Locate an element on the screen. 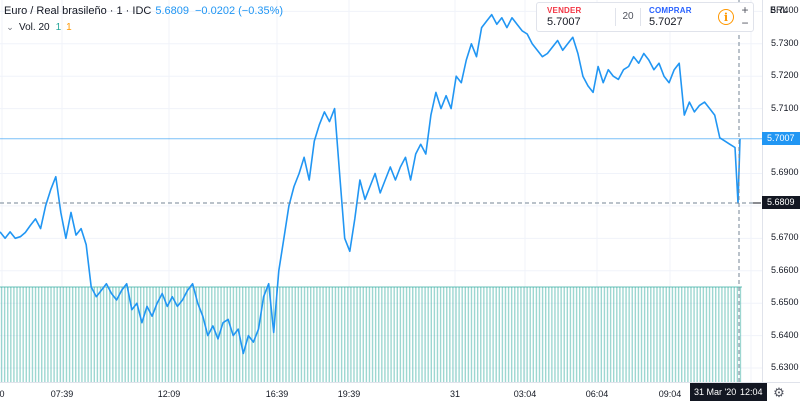 Image resolution: width=800 pixels, height=402 pixels. sell-price: 5.7007 is located at coordinates (564, 22).